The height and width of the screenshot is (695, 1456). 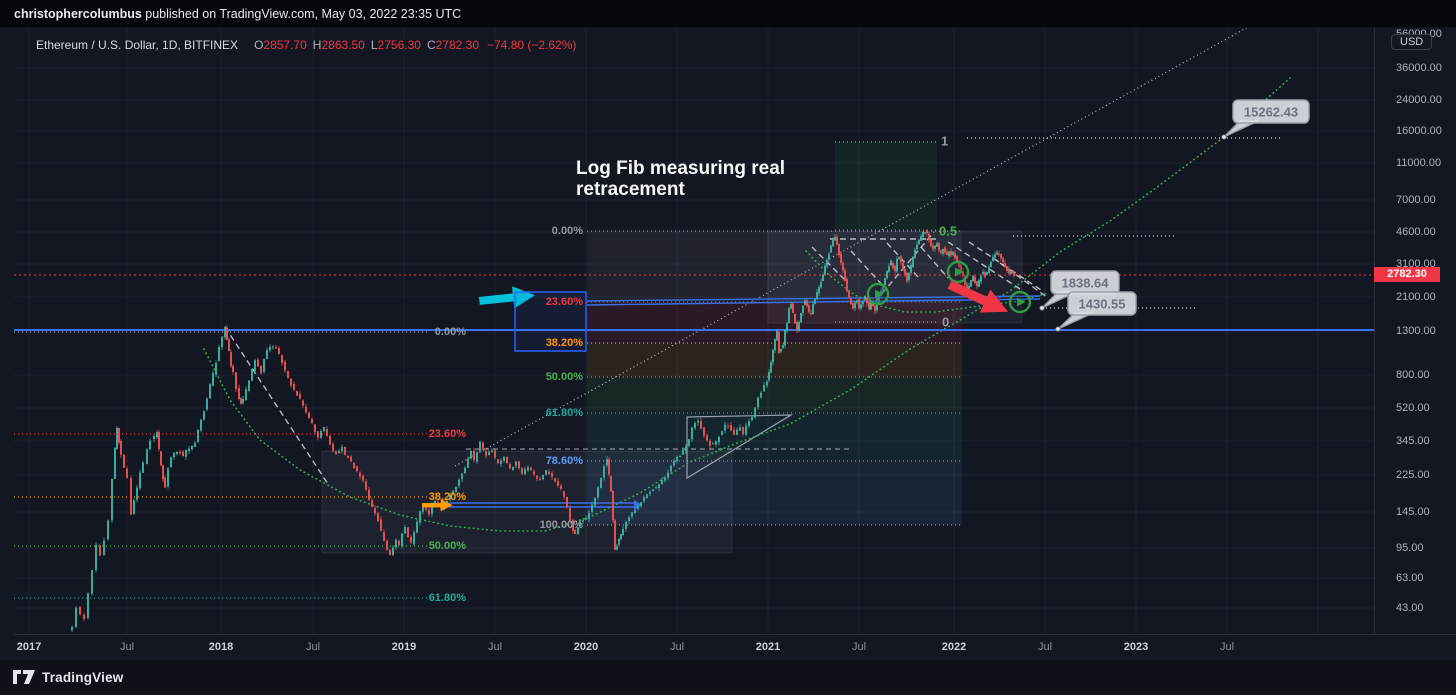 What do you see at coordinates (78, 14) in the screenshot?
I see `publish-author: christophercolumbus` at bounding box center [78, 14].